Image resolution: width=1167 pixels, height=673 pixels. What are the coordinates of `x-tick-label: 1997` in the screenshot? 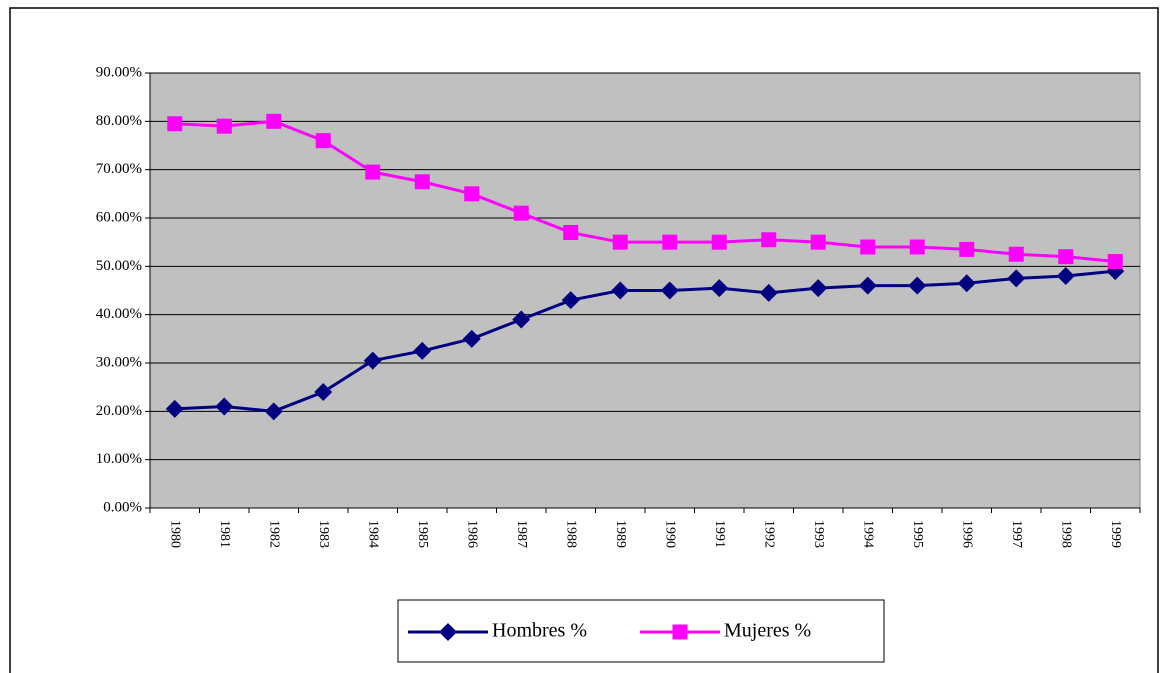 It's located at (1016, 534).